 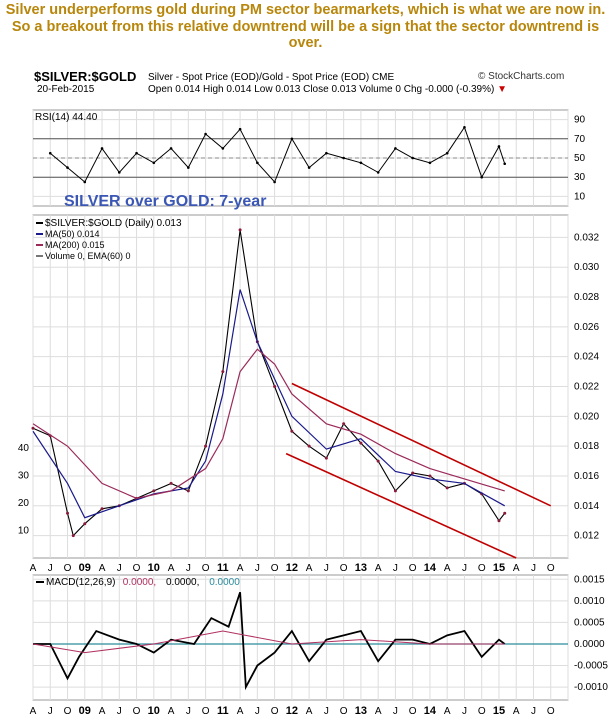 What do you see at coordinates (586, 327) in the screenshot?
I see `price-y-tick-label: 0.026` at bounding box center [586, 327].